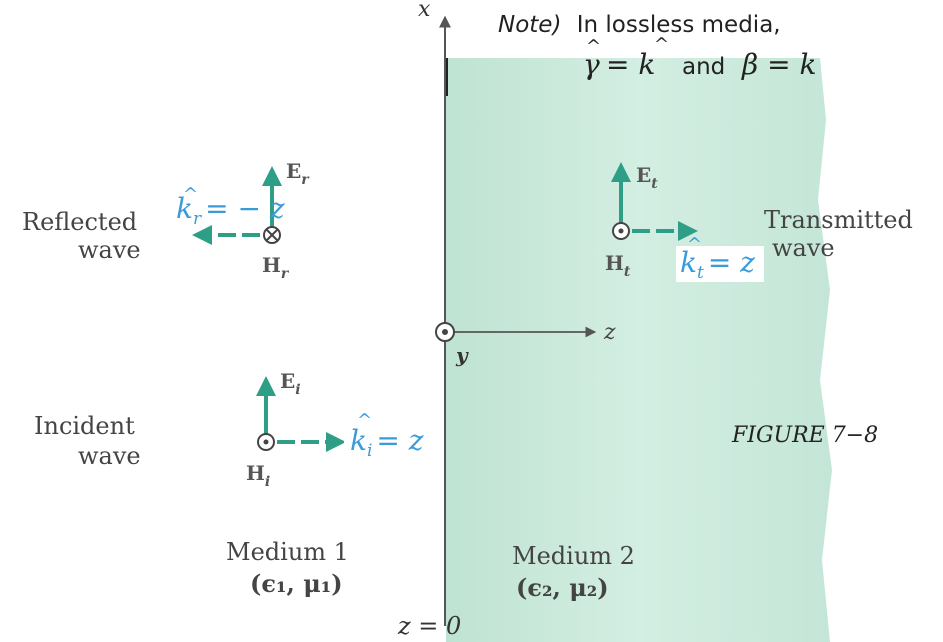 This screenshot has width=943, height=642. Describe the element at coordinates (838, 220) in the screenshot. I see `transmitted-label-line-1: Transmitted` at that location.